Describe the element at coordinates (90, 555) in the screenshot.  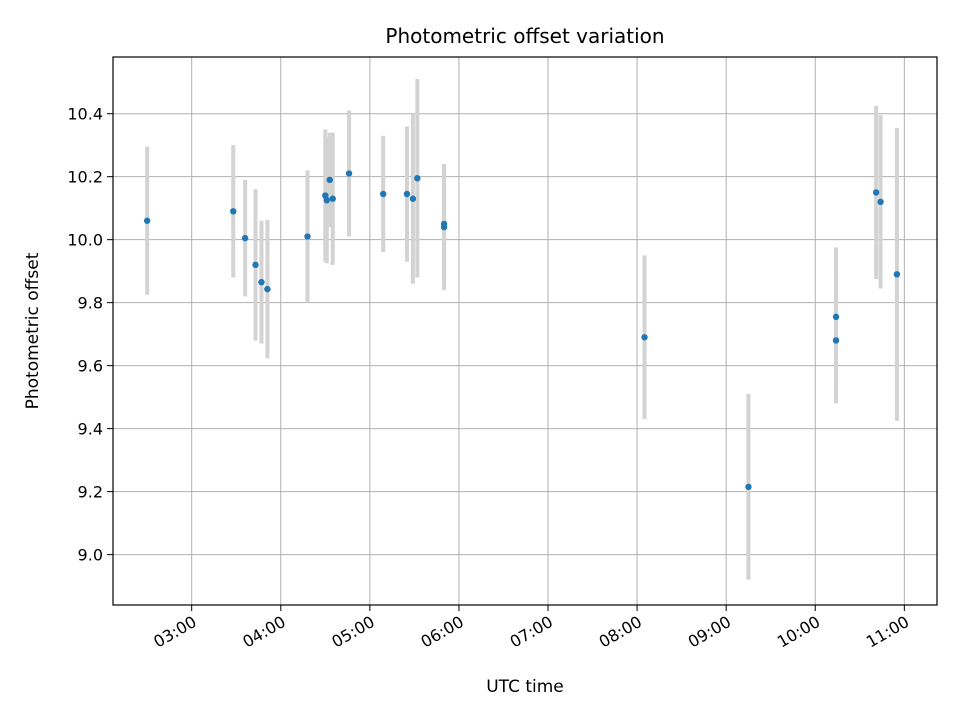
I see `y-tick-label: 9.0` at that location.